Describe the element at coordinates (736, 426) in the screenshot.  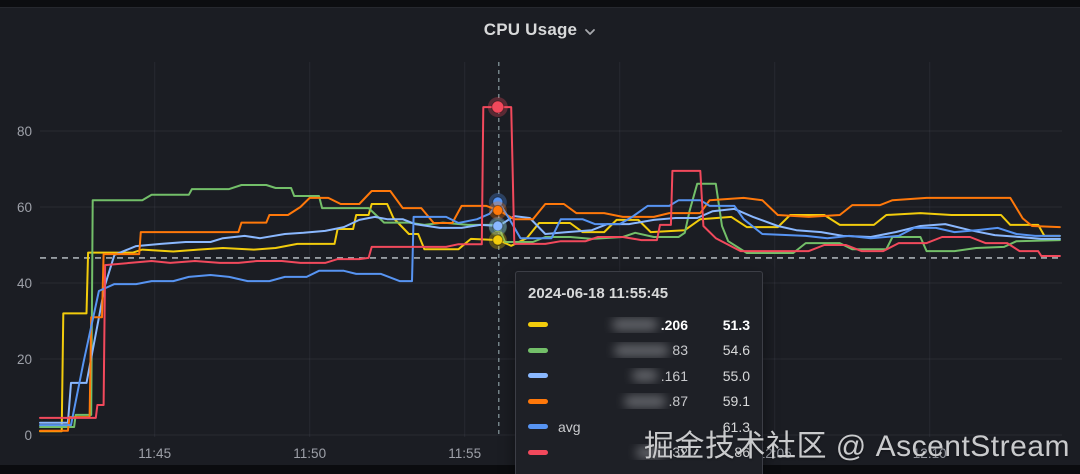
I see `tooltip-series-value: 61.3` at that location.